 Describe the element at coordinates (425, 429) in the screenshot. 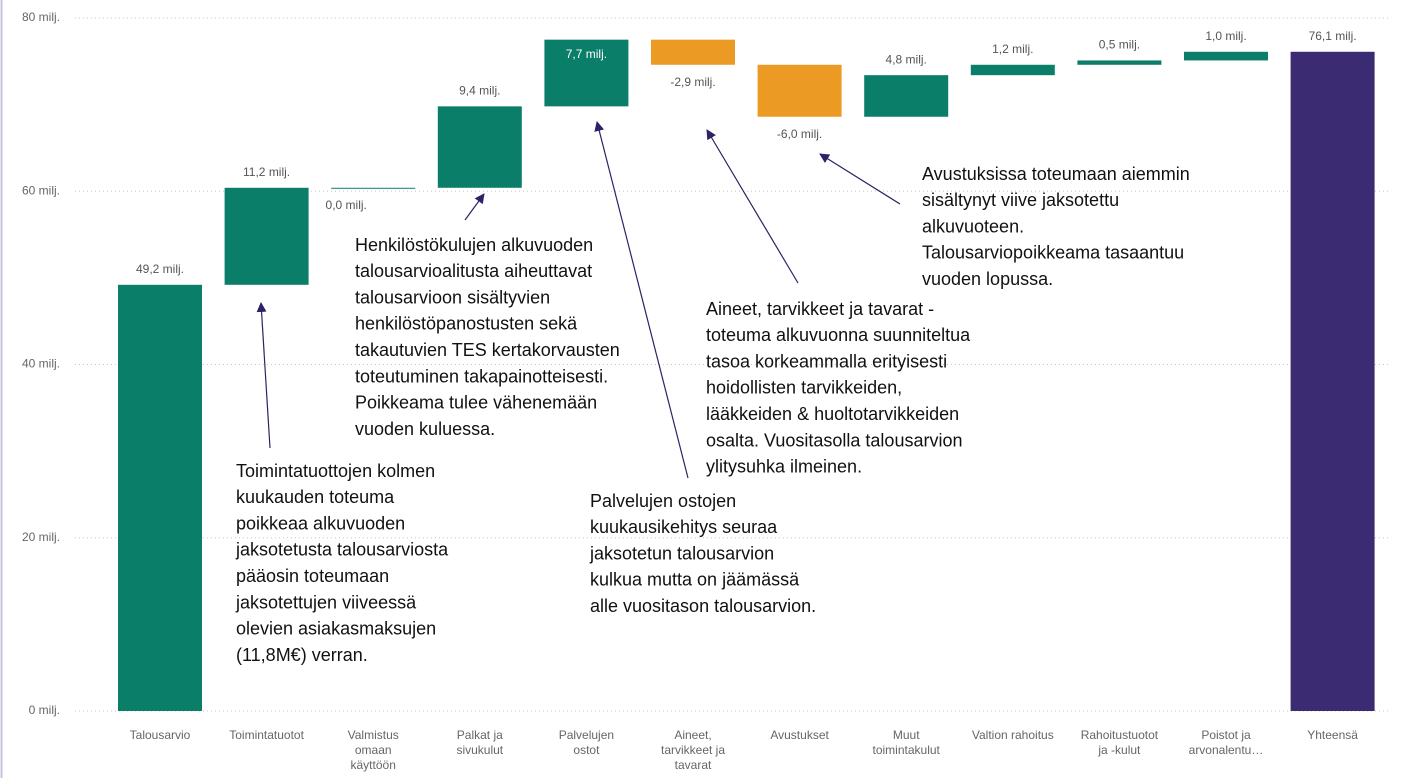

I see `annotation-line: vuoden kuluessa.` at that location.